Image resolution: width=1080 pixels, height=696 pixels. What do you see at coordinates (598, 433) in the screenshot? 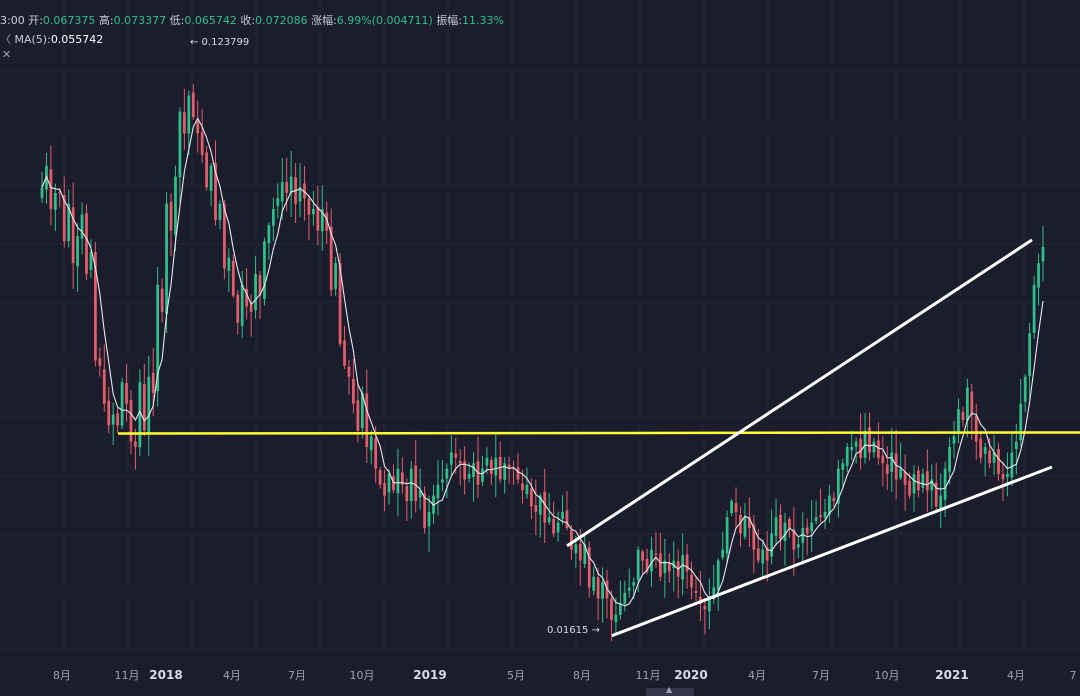
I see `support-line` at bounding box center [598, 433].